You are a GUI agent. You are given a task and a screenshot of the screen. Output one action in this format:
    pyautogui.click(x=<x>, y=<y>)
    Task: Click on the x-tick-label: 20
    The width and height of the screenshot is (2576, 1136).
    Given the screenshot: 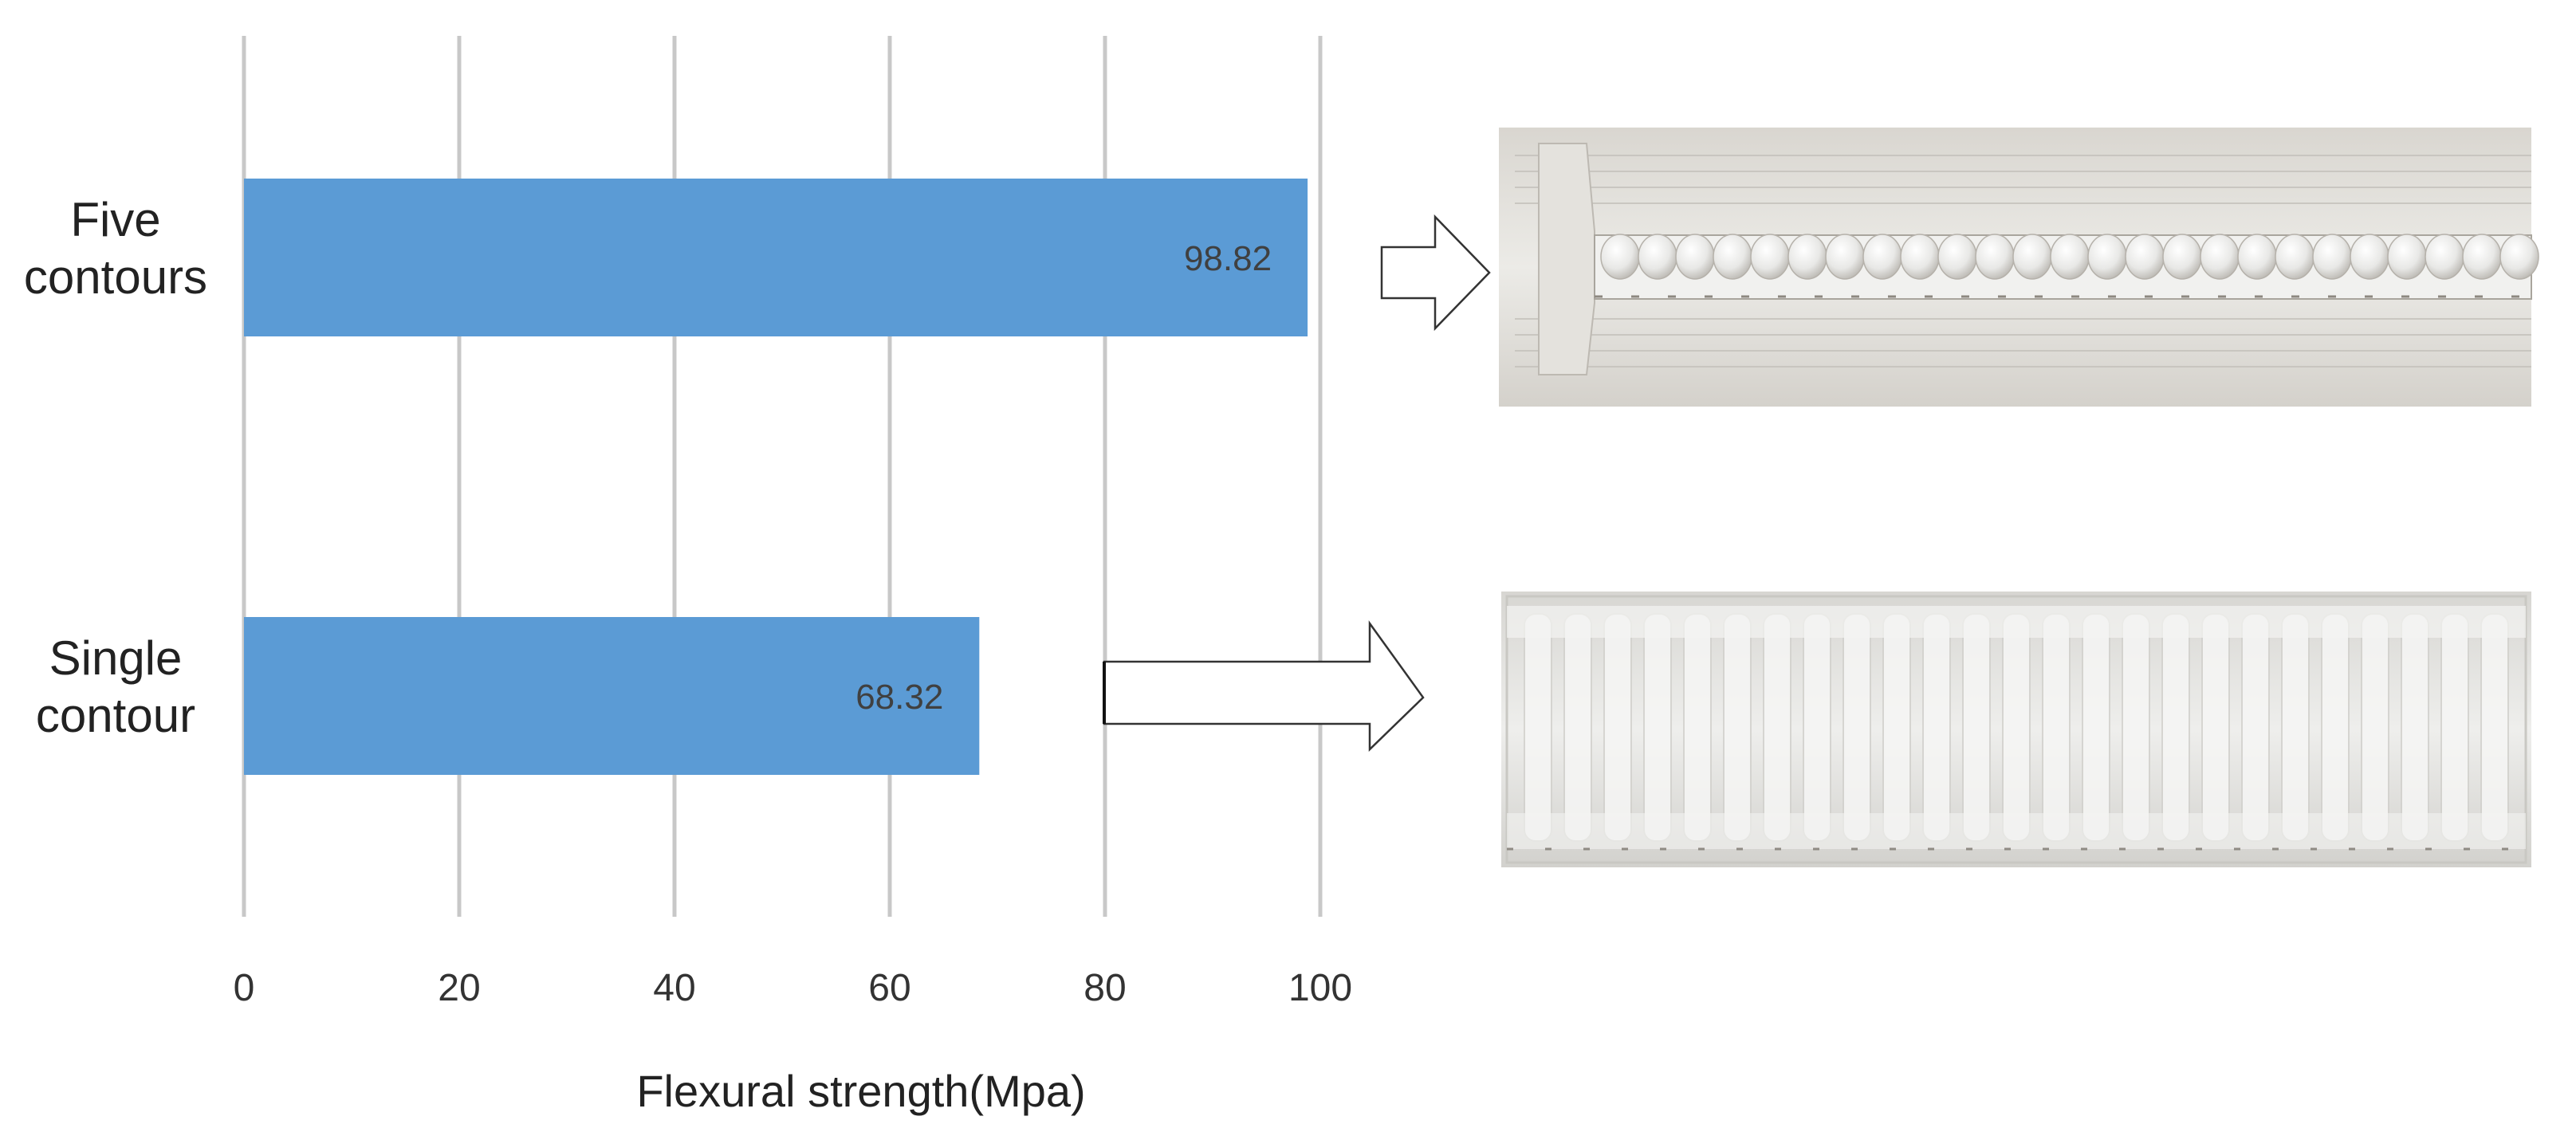 What is the action you would take?
    pyautogui.click(x=459, y=988)
    